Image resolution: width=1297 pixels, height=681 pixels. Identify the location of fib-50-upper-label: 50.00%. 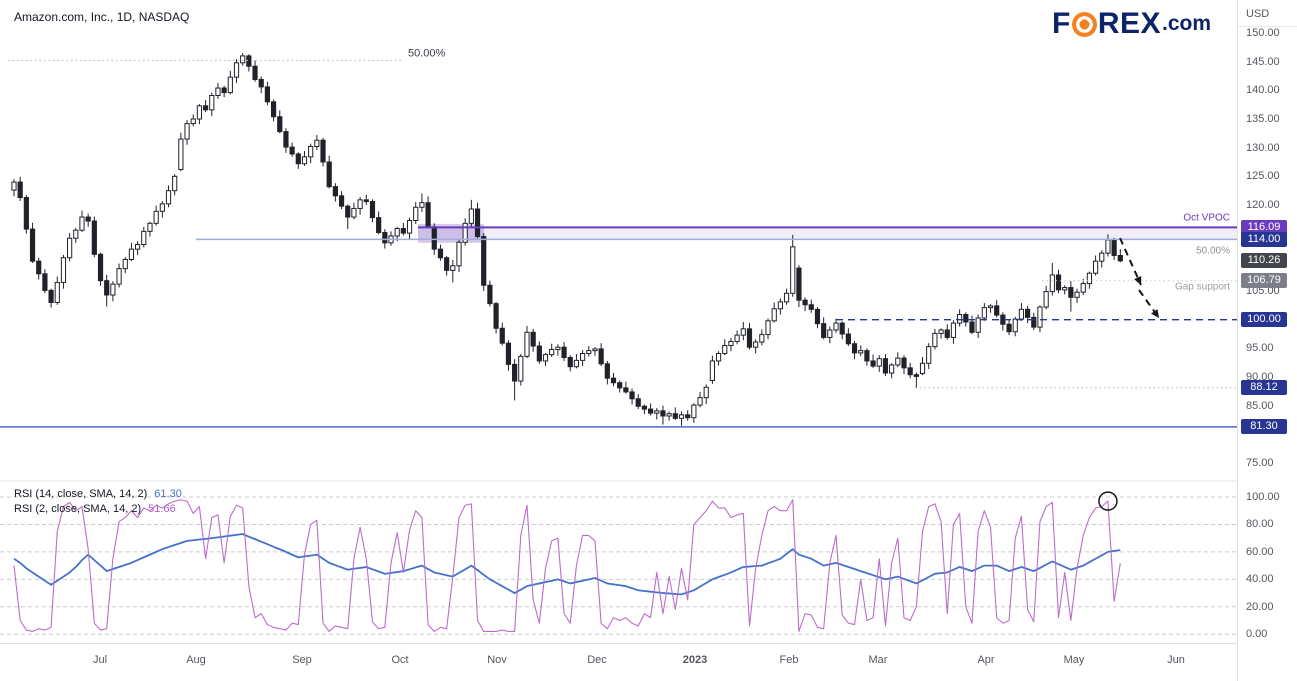
(427, 54).